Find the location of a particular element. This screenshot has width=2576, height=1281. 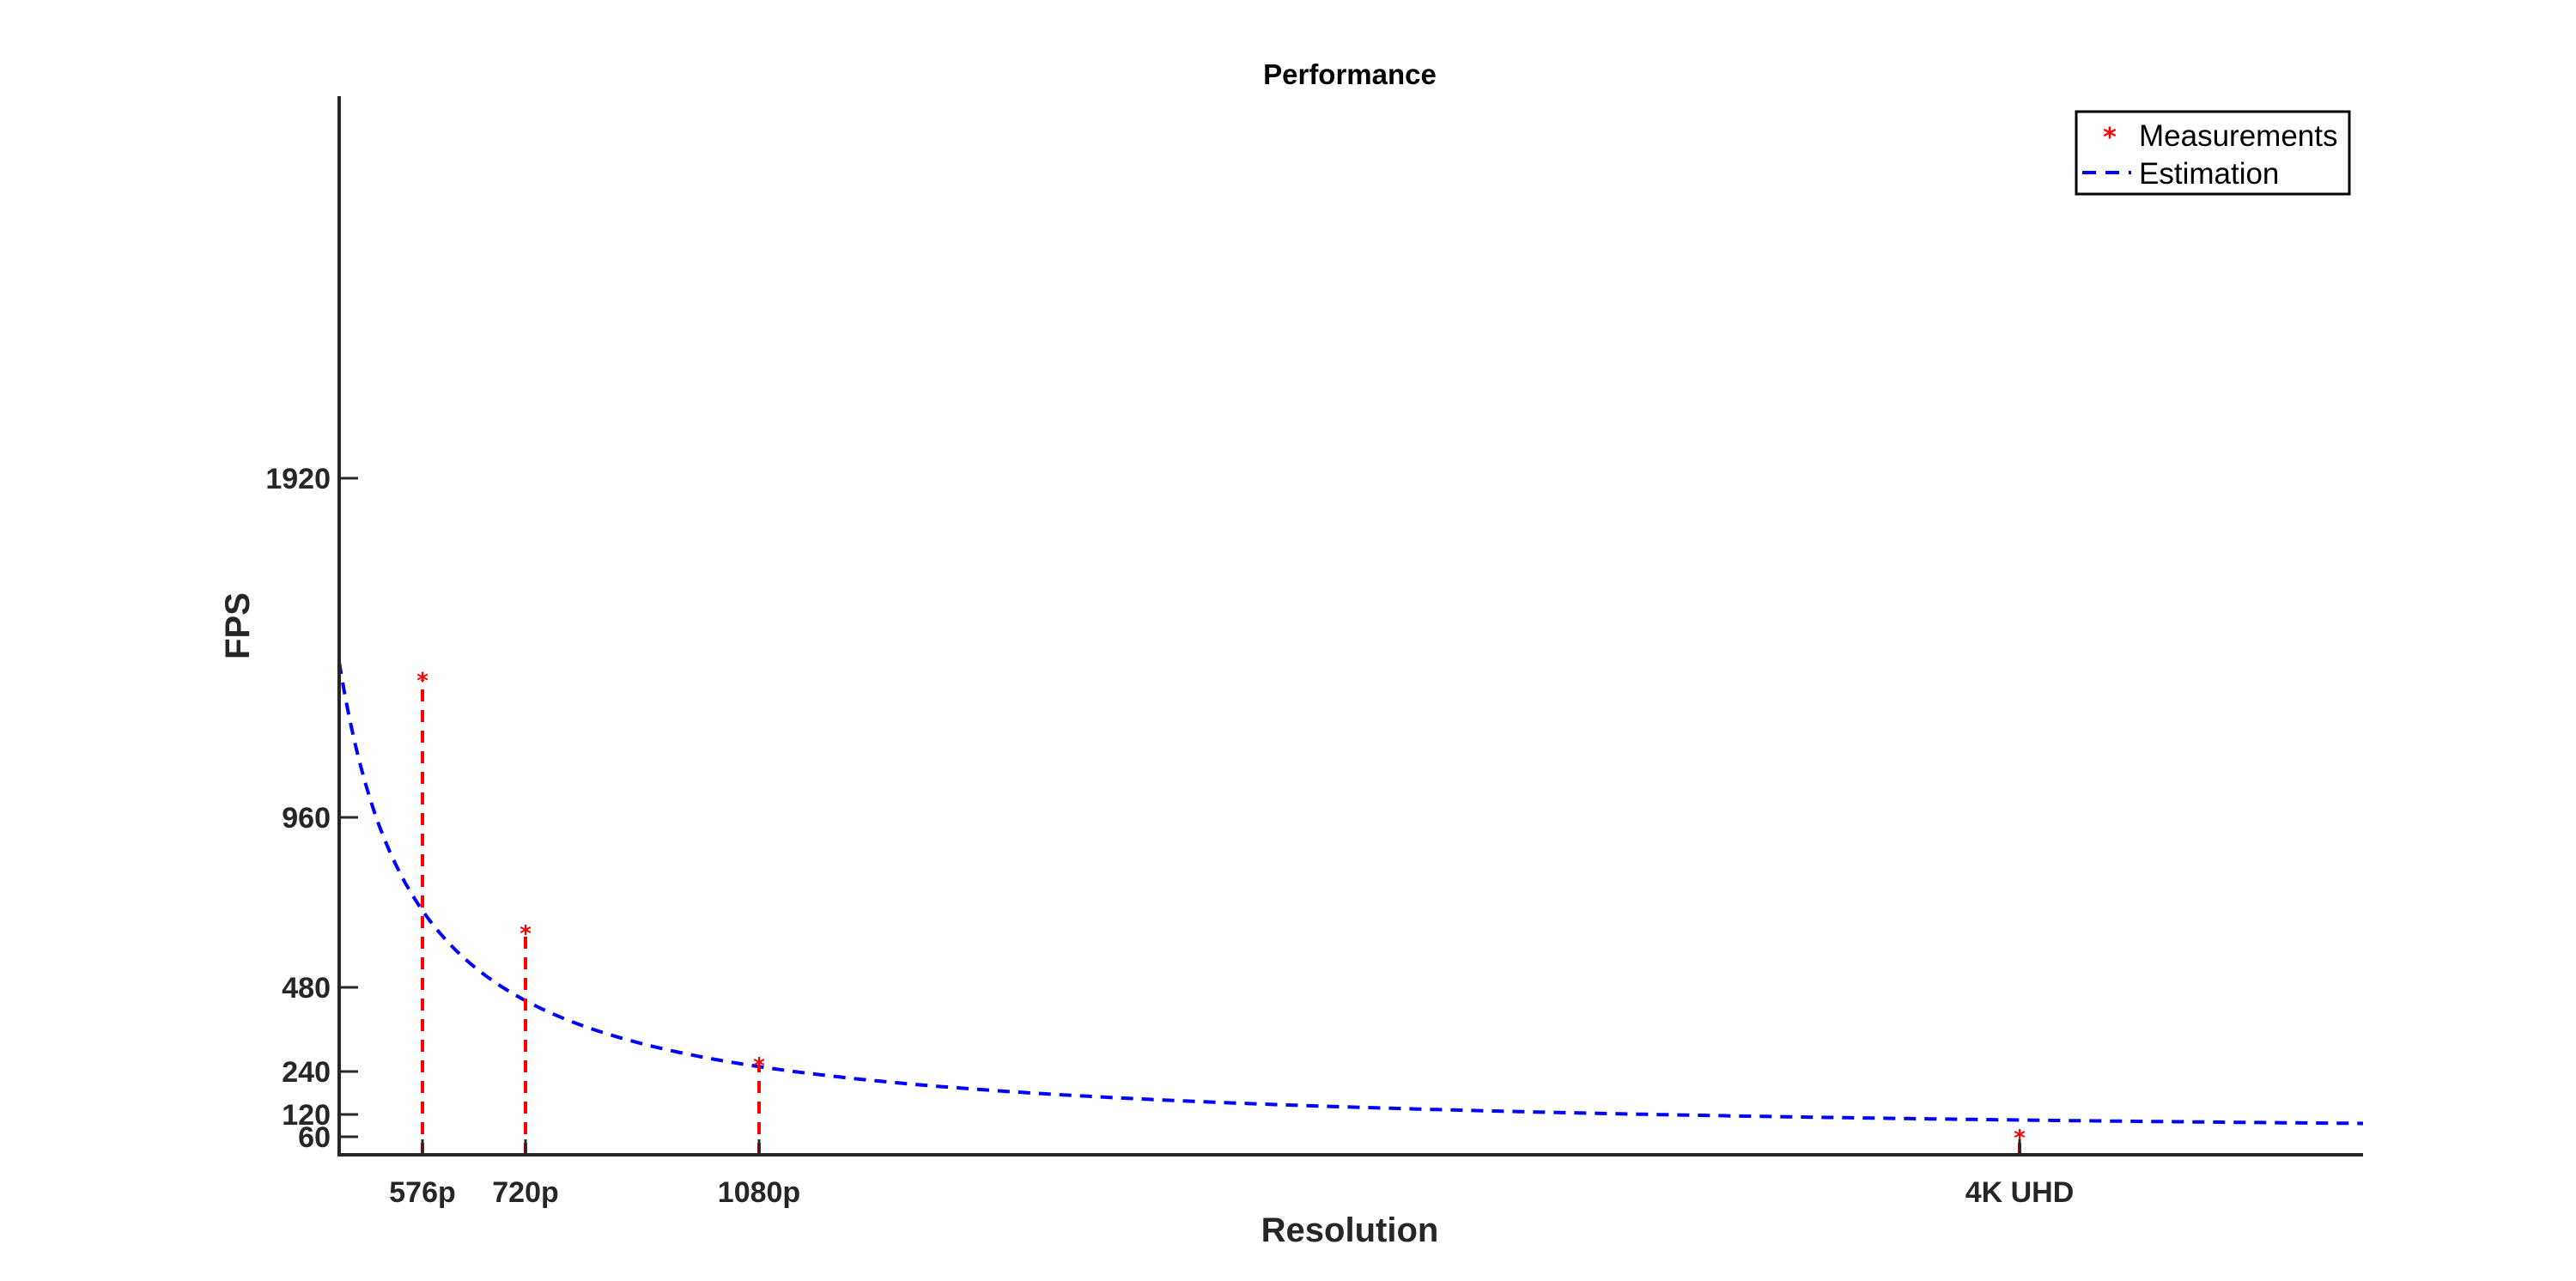

y-axis-label: FPS is located at coordinates (238, 625).